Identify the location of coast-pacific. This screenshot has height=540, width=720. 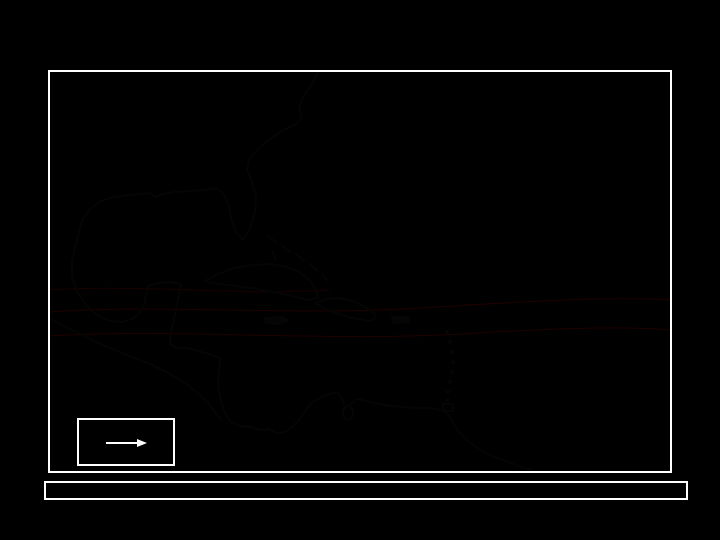
(135, 369).